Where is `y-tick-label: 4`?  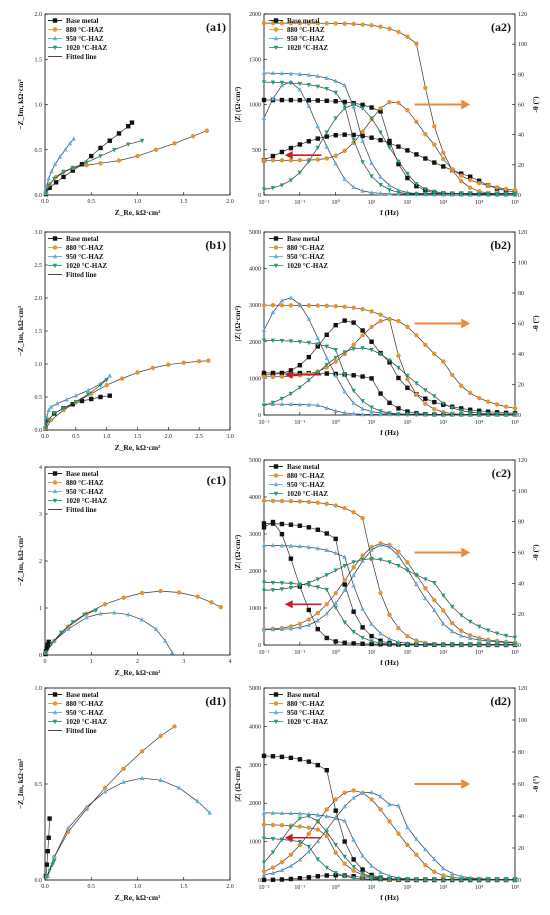
y-tick-label: 4 is located at coordinates (40, 468).